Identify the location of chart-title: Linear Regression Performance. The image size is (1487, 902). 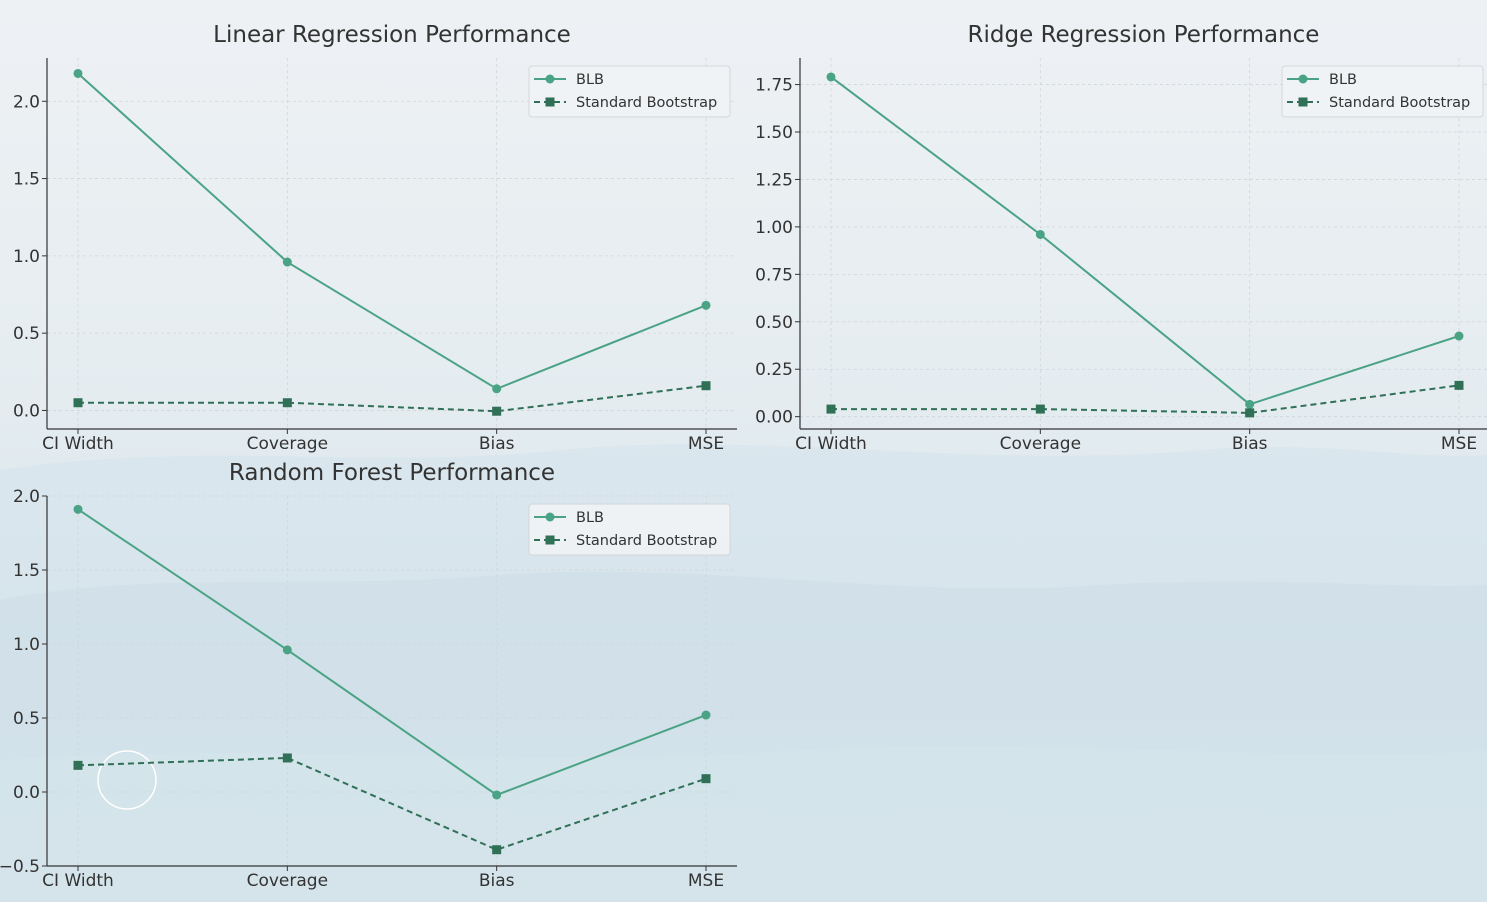
(392, 35).